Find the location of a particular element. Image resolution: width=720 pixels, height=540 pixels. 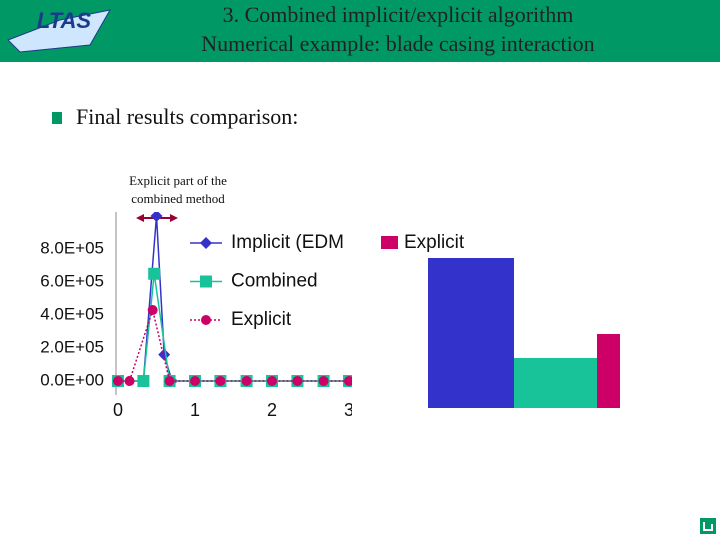

x-tick-label: 3 is located at coordinates (349, 410).